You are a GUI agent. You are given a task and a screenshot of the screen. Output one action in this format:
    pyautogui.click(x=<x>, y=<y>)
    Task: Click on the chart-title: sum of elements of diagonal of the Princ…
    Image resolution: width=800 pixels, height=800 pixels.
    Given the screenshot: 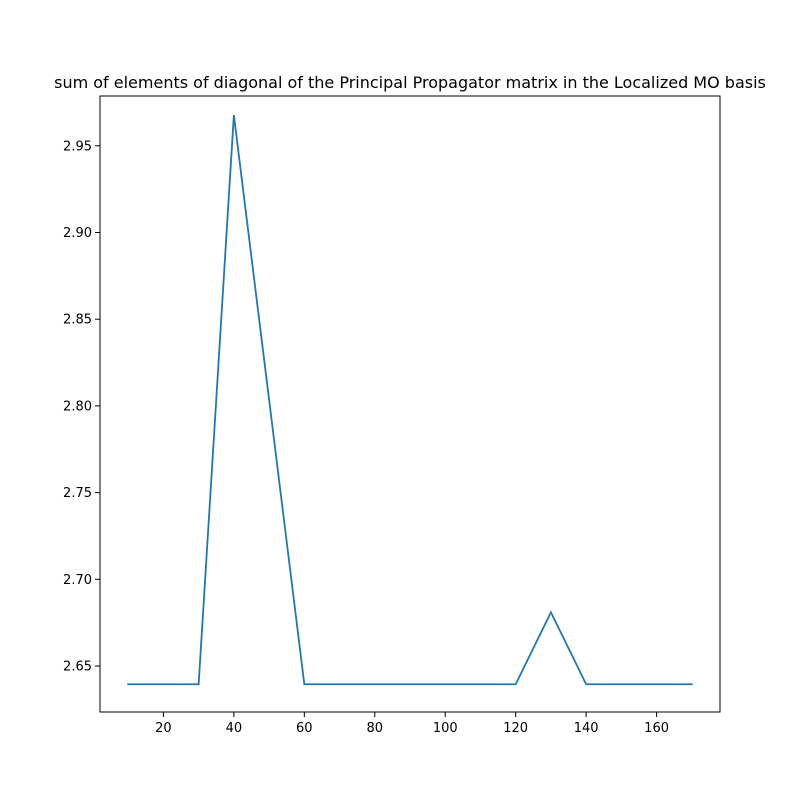 What is the action you would take?
    pyautogui.click(x=410, y=82)
    